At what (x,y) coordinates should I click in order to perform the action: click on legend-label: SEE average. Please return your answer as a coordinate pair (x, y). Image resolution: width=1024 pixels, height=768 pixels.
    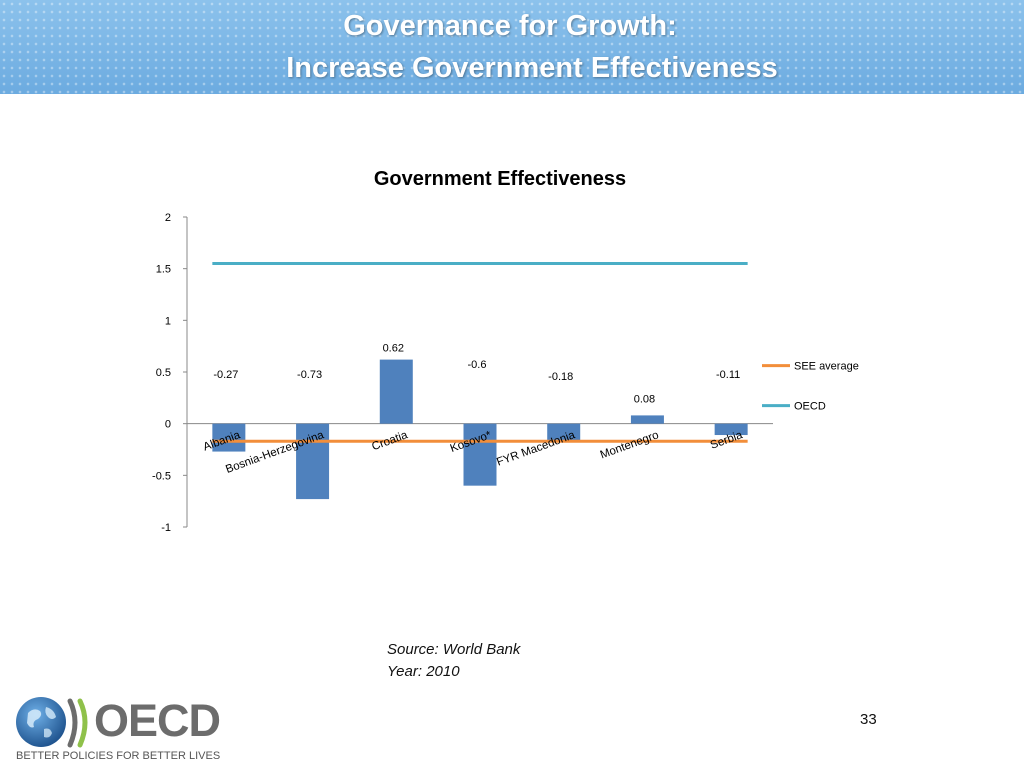
    Looking at the image, I should click on (826, 367).